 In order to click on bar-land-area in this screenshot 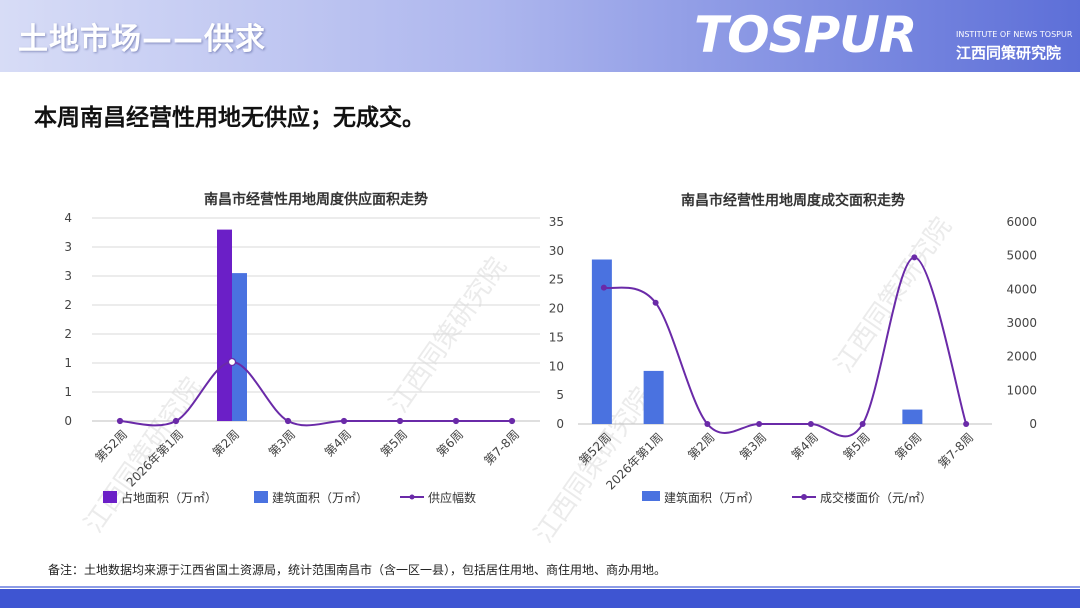, I will do `click(224, 325)`.